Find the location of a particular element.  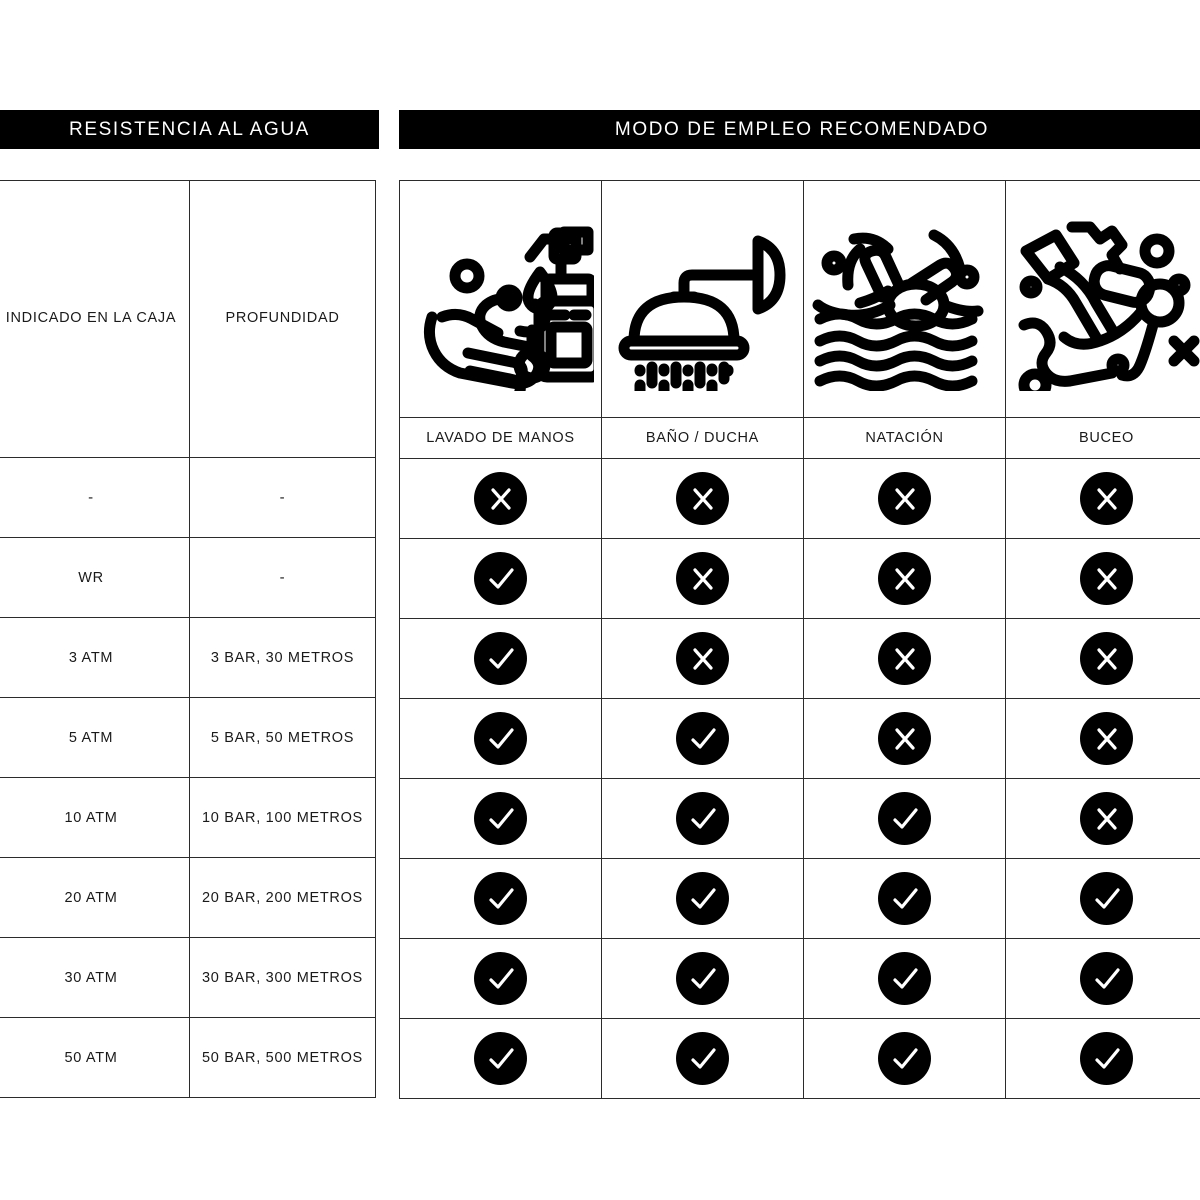

cell-indicated: 3 ATM is located at coordinates (95, 657).